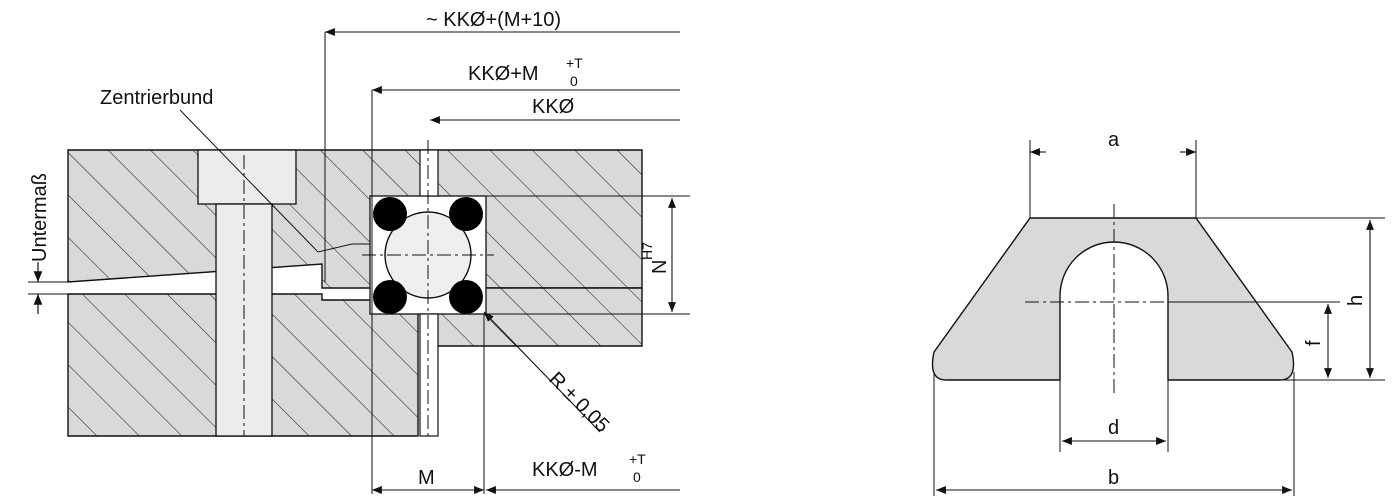 The height and width of the screenshot is (499, 1395). What do you see at coordinates (1113, 478) in the screenshot?
I see `dim-b-label: b` at bounding box center [1113, 478].